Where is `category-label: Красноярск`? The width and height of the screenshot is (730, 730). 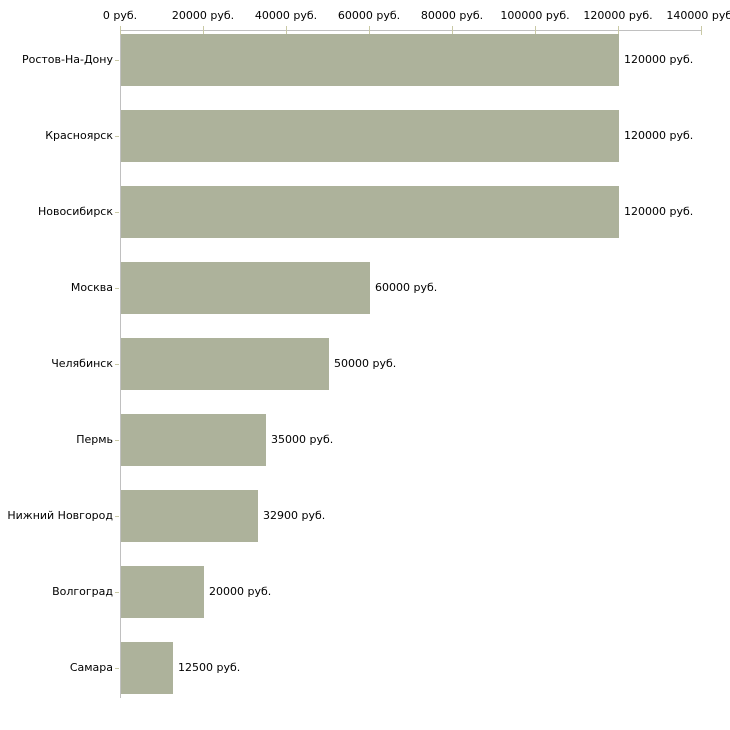
category-label: Красноярск is located at coordinates (79, 135).